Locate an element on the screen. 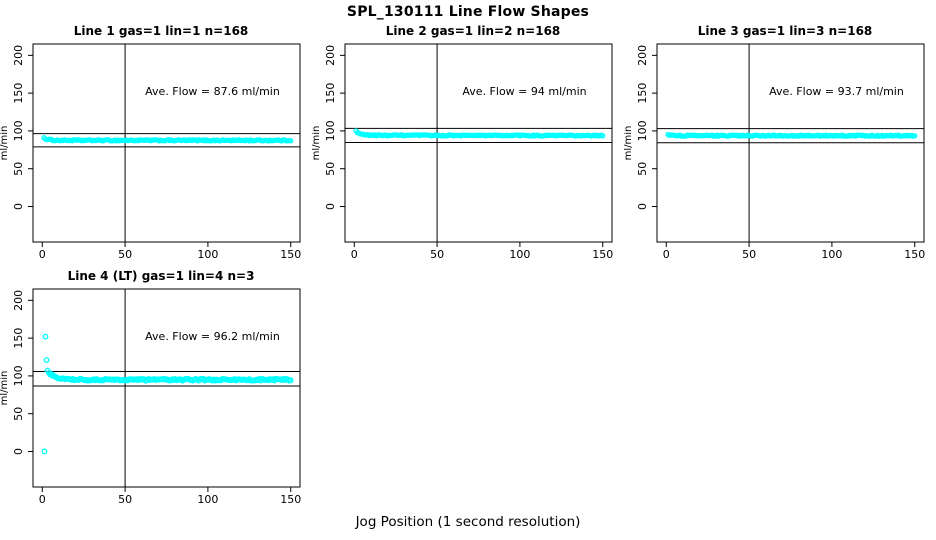  panel-3-title: Line 3 gas=1 lin=3 n=168 is located at coordinates (785, 31).